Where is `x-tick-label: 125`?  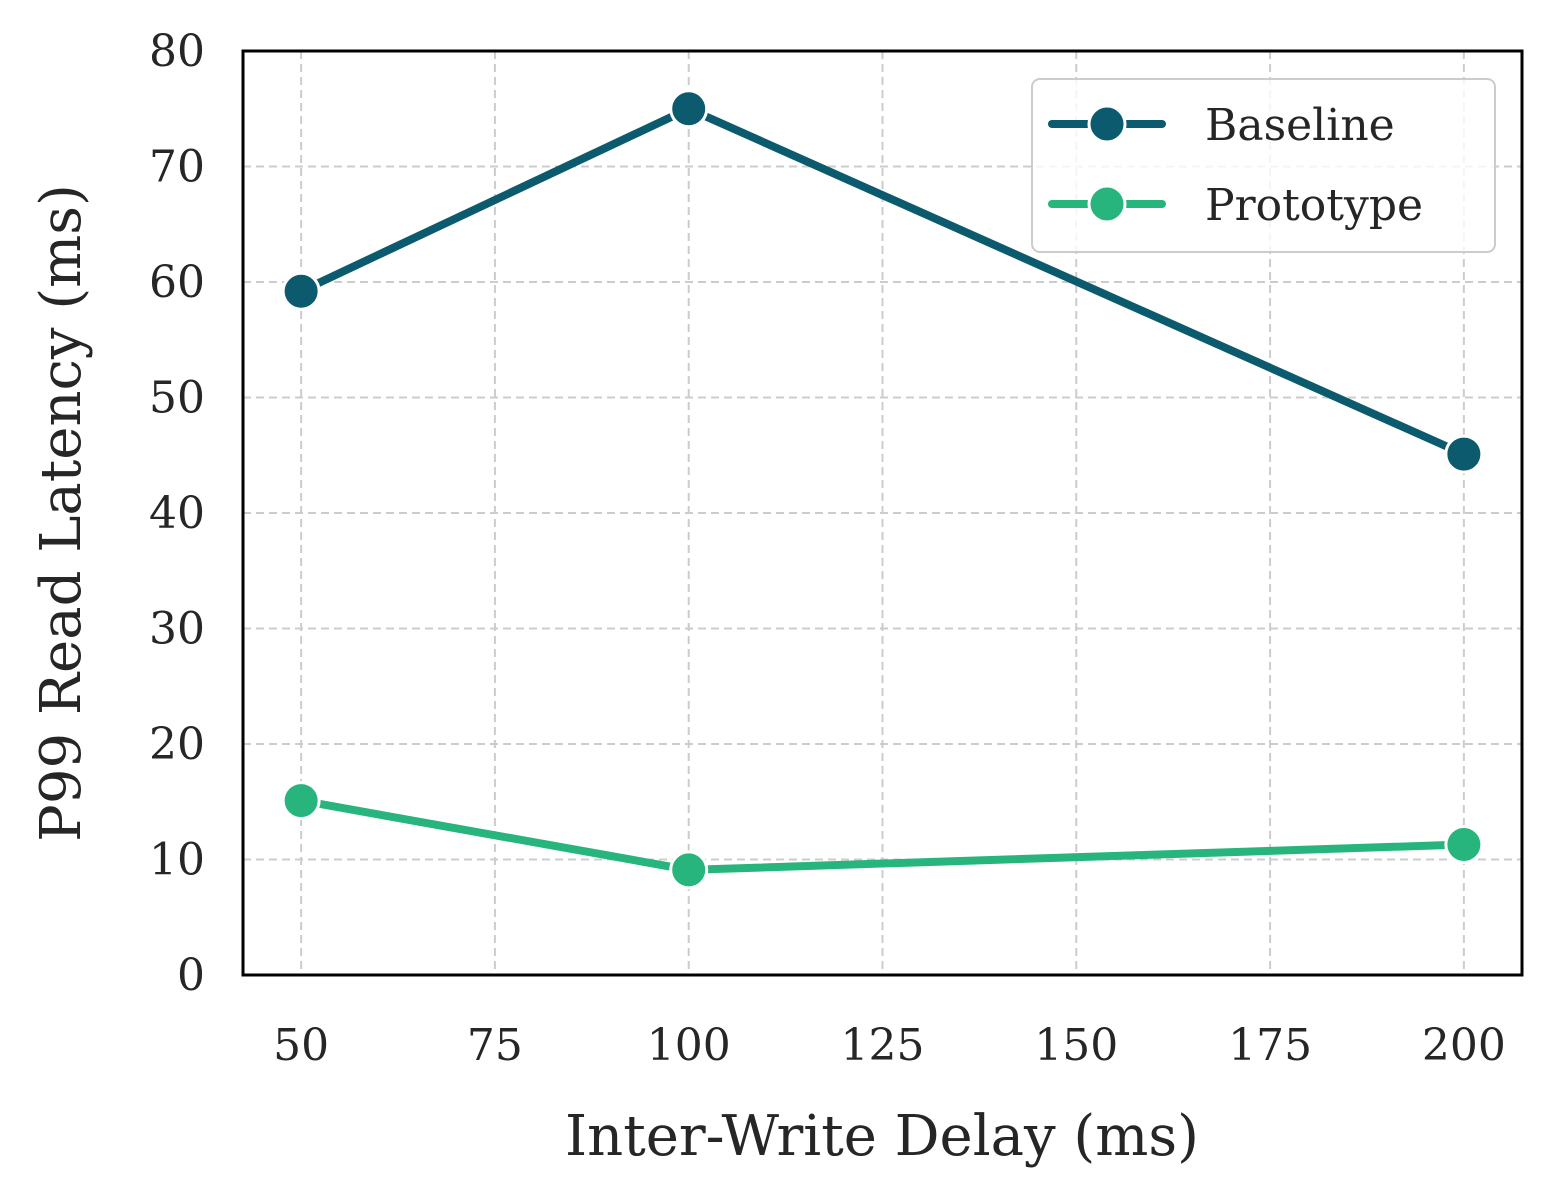 x-tick-label: 125 is located at coordinates (883, 1045).